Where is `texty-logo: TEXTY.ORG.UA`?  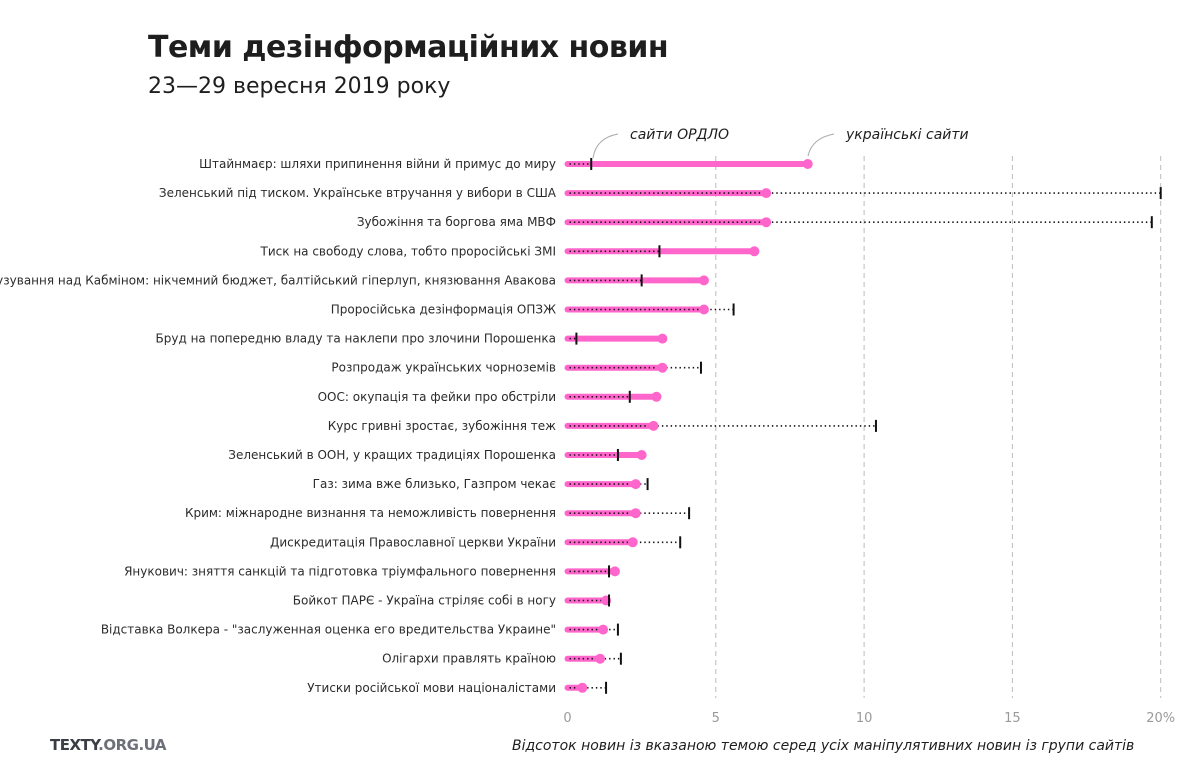 texty-logo: TEXTY.ORG.UA is located at coordinates (108, 745).